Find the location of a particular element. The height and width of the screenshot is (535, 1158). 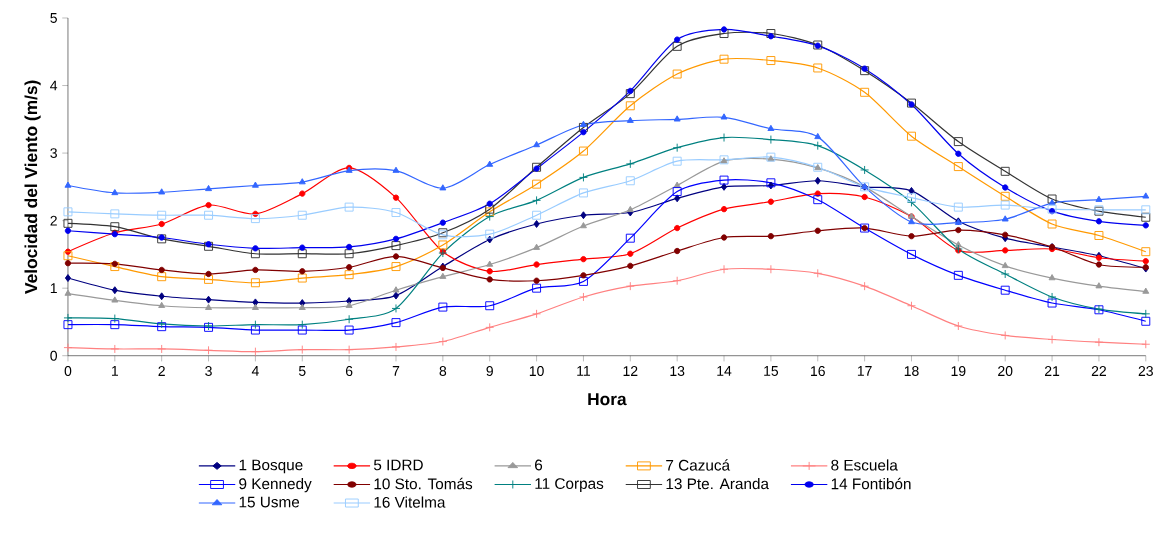

x-tick-label: 12 is located at coordinates (630, 371).